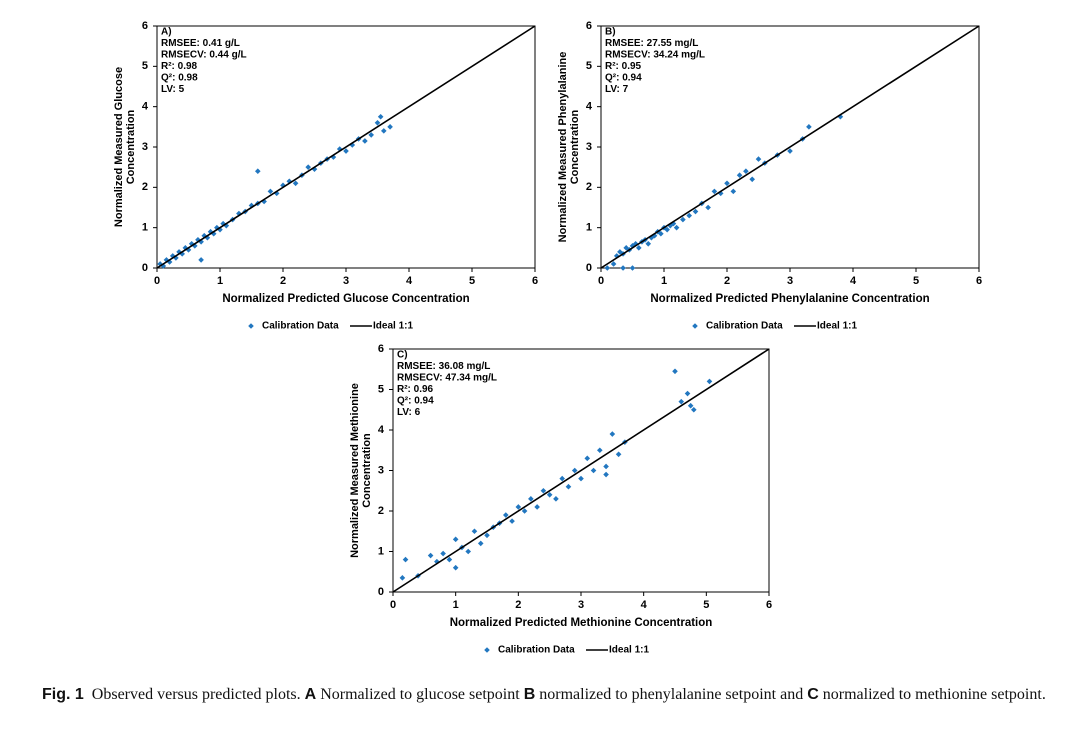  Describe the element at coordinates (651, 43) in the screenshot. I see `annotation: RMSEE: 27.55 mg/L` at that location.